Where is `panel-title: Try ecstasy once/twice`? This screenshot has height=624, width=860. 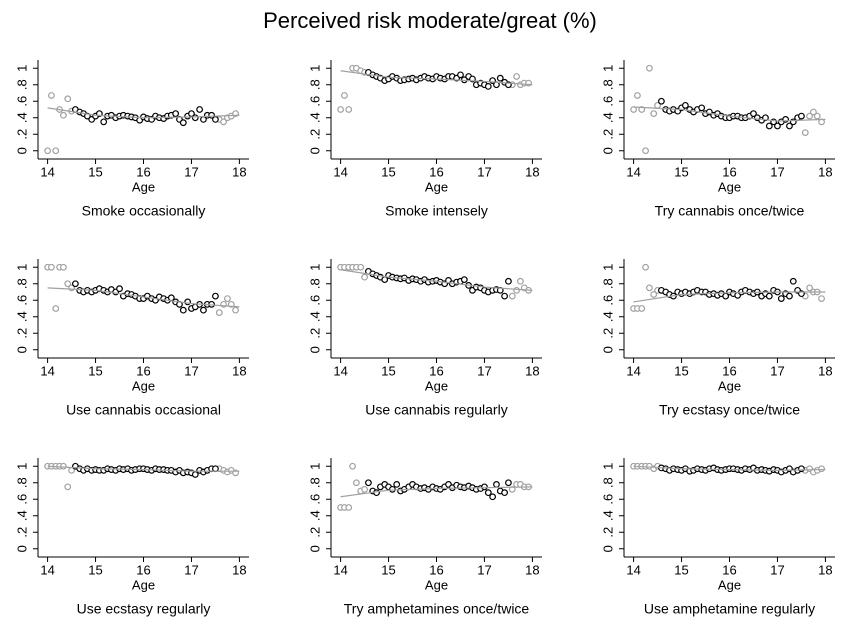
panel-title: Try ecstasy once/twice is located at coordinates (729, 410).